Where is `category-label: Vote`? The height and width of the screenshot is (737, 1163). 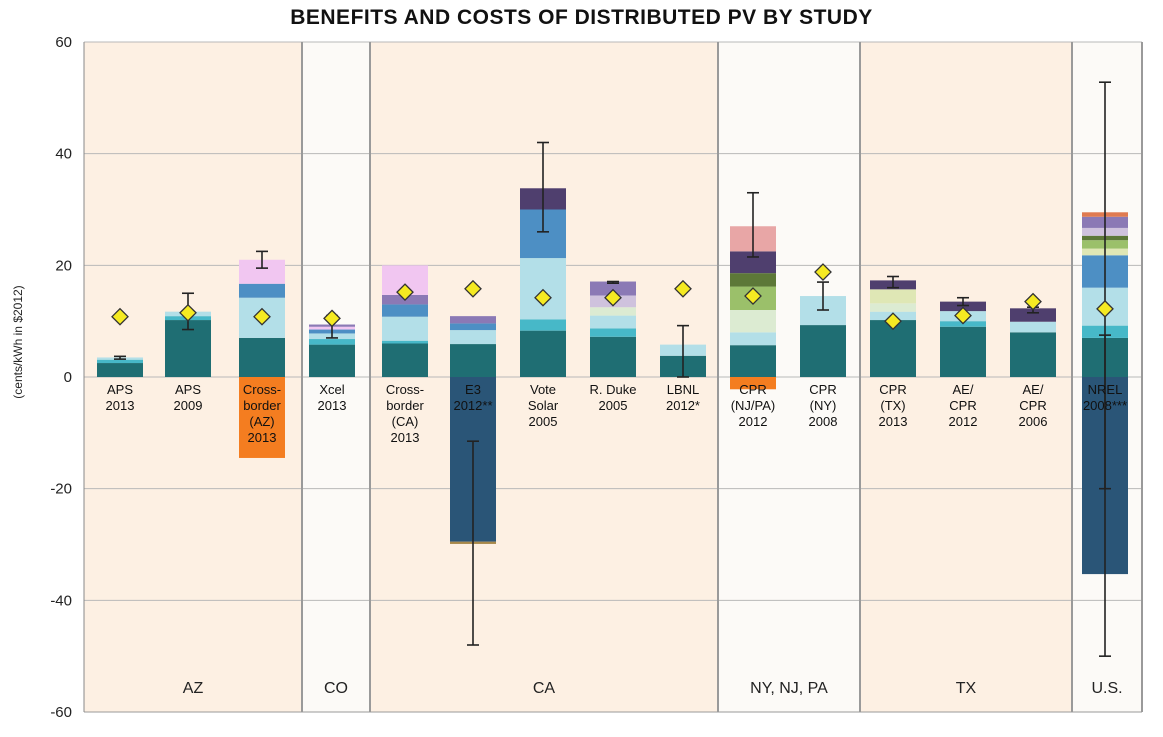 category-label: Vote is located at coordinates (543, 389).